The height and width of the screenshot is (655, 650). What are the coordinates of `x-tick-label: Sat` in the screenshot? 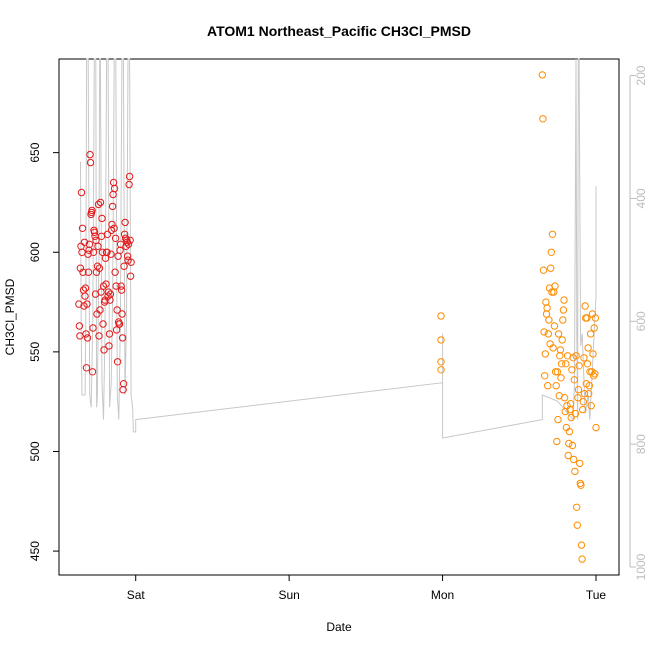 It's located at (136, 595).